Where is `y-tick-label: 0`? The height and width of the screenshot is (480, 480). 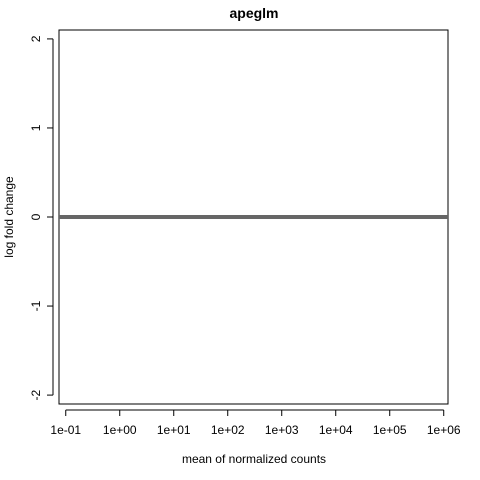 y-tick-label: 0 is located at coordinates (36, 216).